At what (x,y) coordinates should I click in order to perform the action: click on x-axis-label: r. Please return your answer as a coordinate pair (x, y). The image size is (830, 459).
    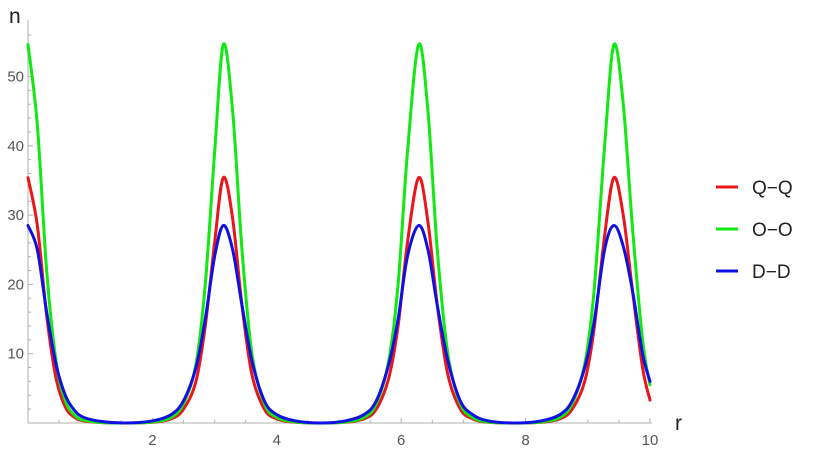
    Looking at the image, I should click on (678, 423).